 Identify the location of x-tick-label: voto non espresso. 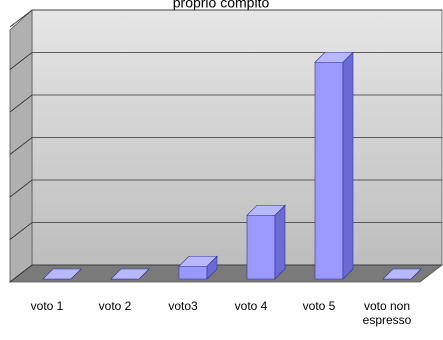
(387, 313).